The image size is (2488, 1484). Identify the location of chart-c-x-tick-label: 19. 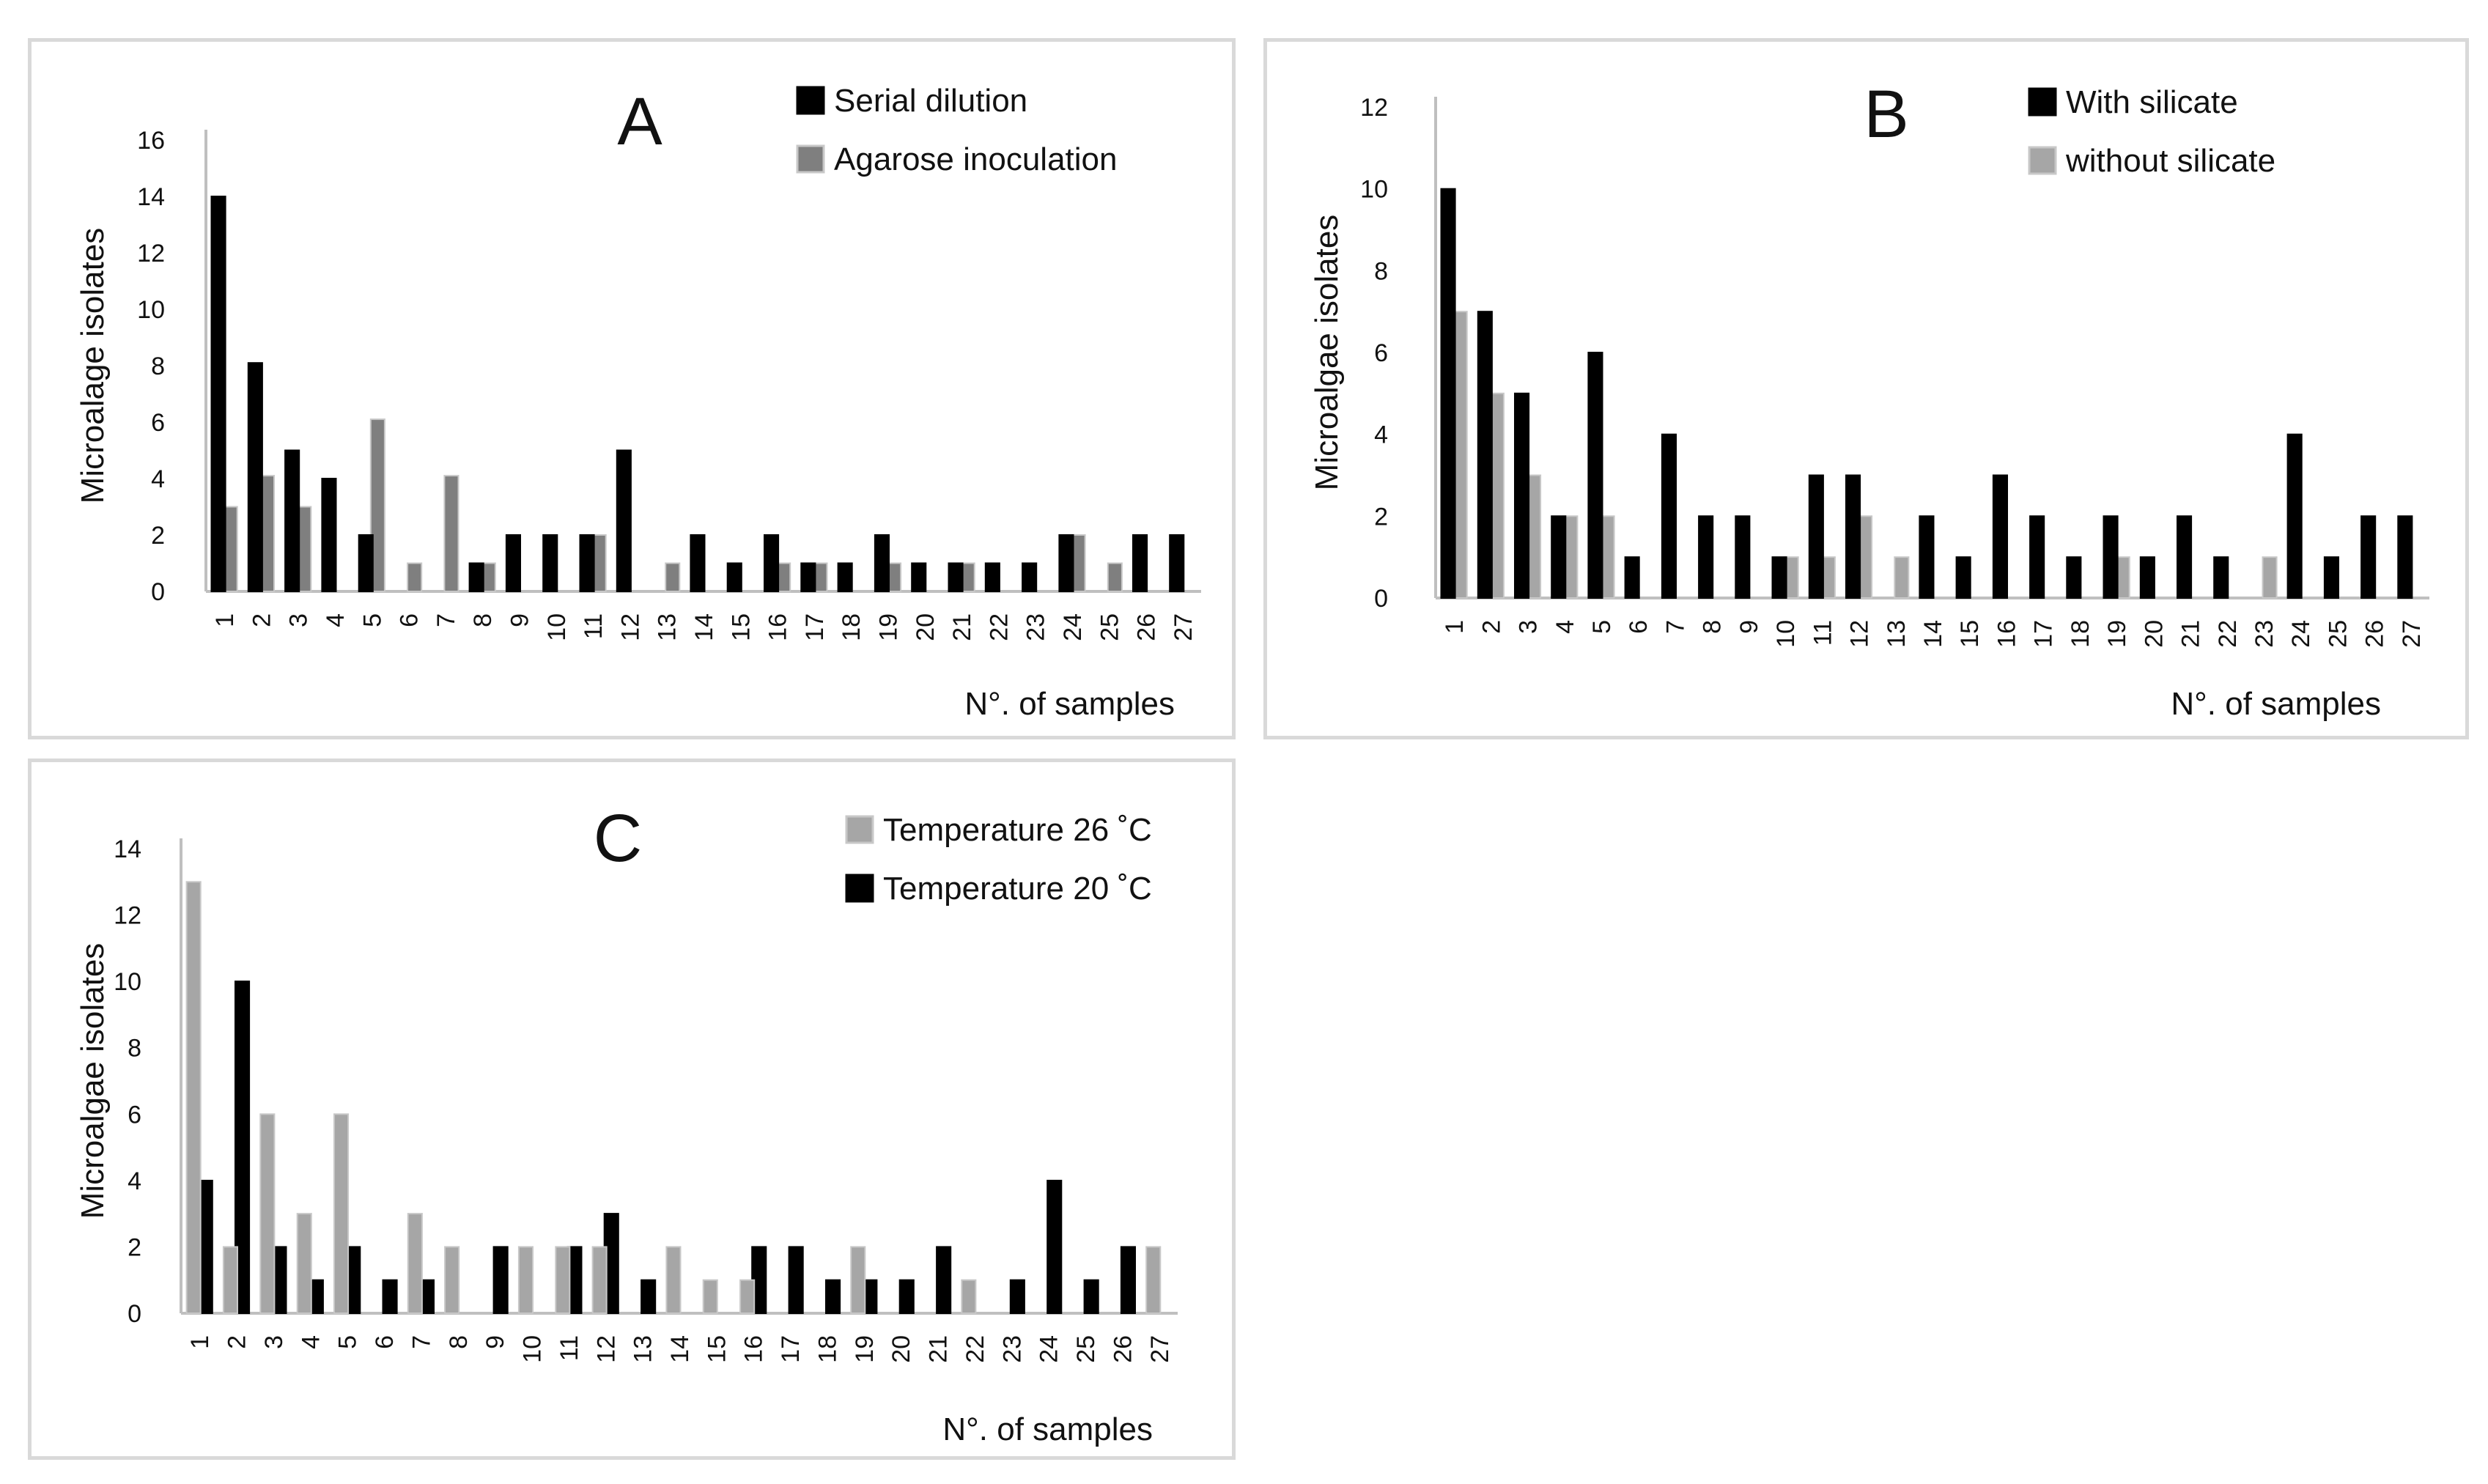
(865, 1349).